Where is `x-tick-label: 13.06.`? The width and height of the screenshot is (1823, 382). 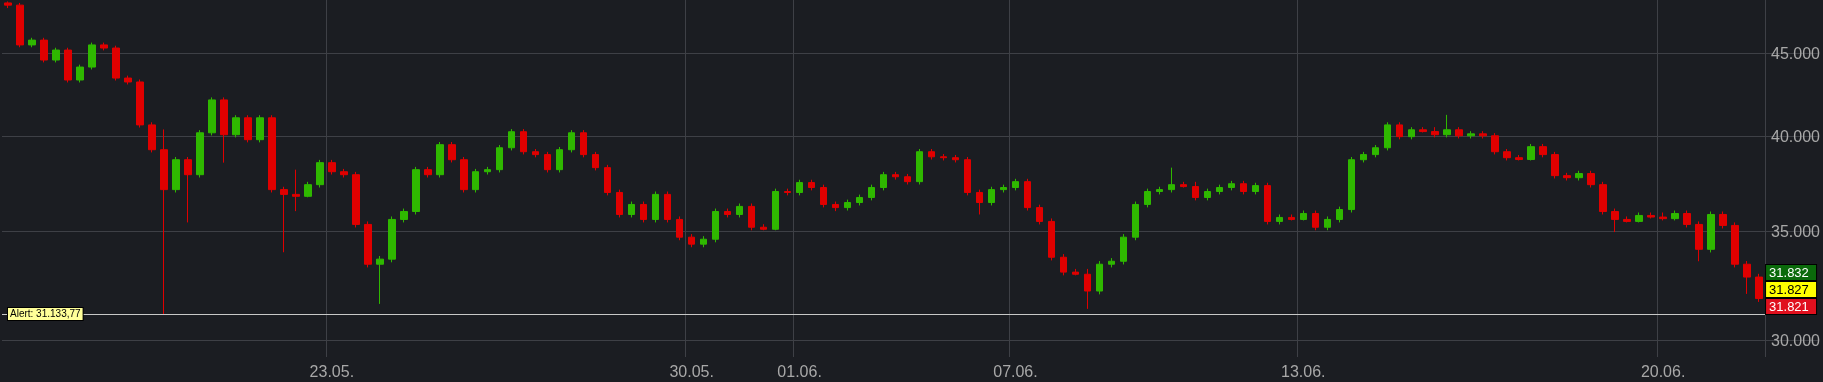
x-tick-label: 13.06. is located at coordinates (1303, 371).